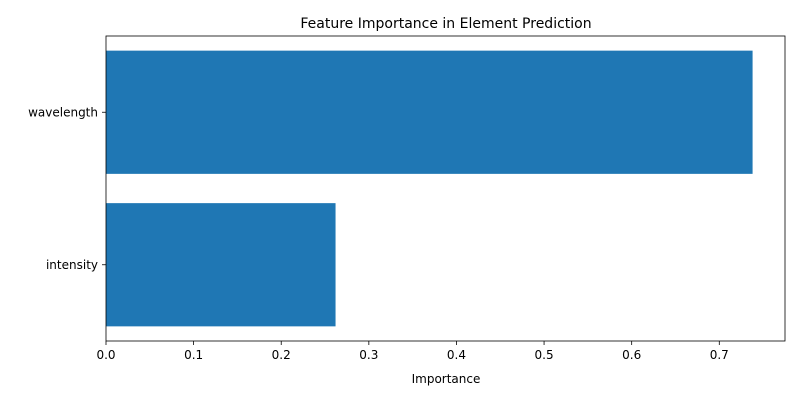  I want to click on chart-title: Feature Importance in Element Prediction, so click(445, 24).